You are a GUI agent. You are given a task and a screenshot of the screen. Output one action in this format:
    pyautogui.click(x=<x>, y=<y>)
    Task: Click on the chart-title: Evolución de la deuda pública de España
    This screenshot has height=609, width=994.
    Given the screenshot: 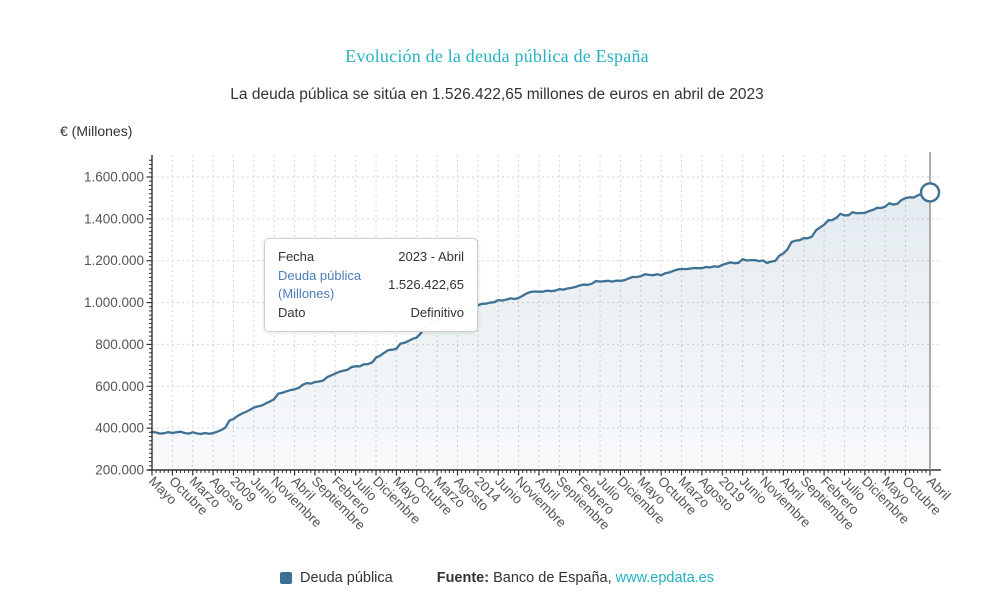 What is the action you would take?
    pyautogui.click(x=497, y=56)
    